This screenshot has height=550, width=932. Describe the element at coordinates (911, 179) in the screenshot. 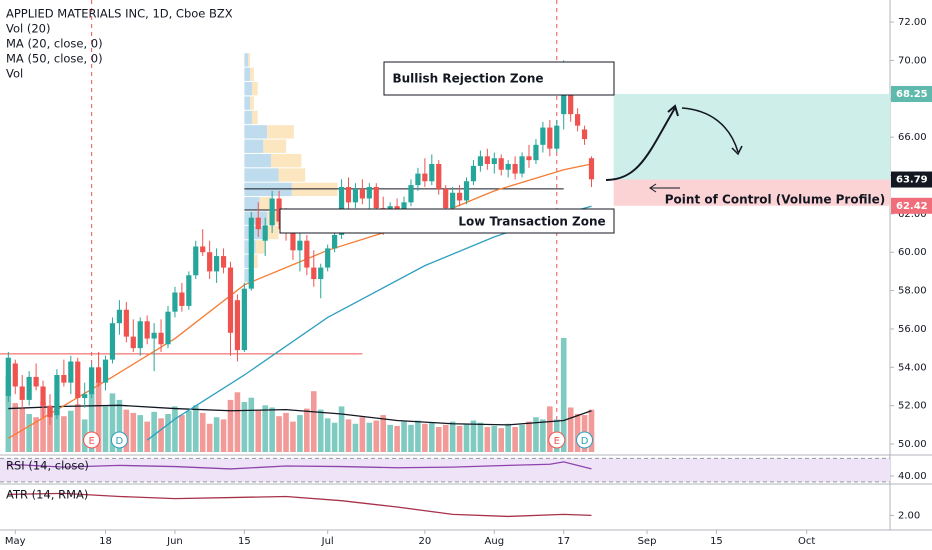

I see `price-label-bg` at that location.